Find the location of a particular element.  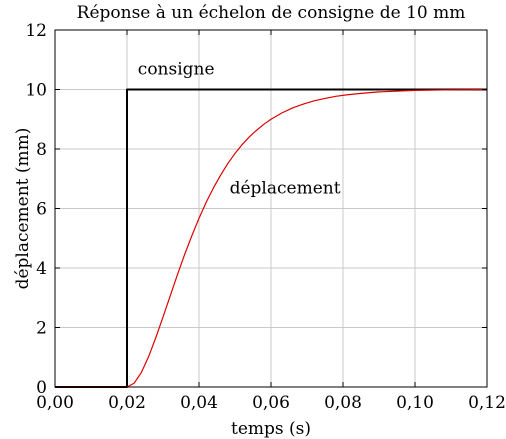

annotation-label: consigne is located at coordinates (176, 70).